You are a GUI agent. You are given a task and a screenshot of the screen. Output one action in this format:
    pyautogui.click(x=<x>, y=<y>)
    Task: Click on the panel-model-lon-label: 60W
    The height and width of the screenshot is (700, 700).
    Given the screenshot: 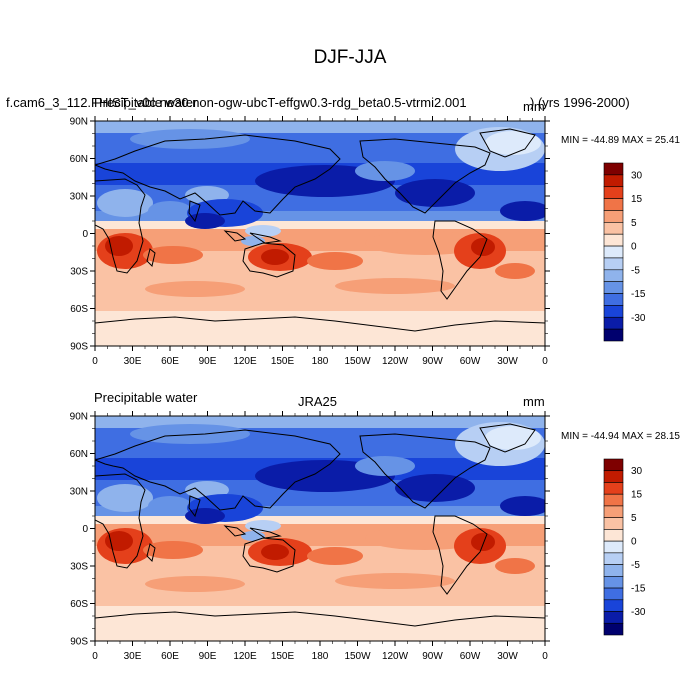 What is the action you would take?
    pyautogui.click(x=470, y=361)
    